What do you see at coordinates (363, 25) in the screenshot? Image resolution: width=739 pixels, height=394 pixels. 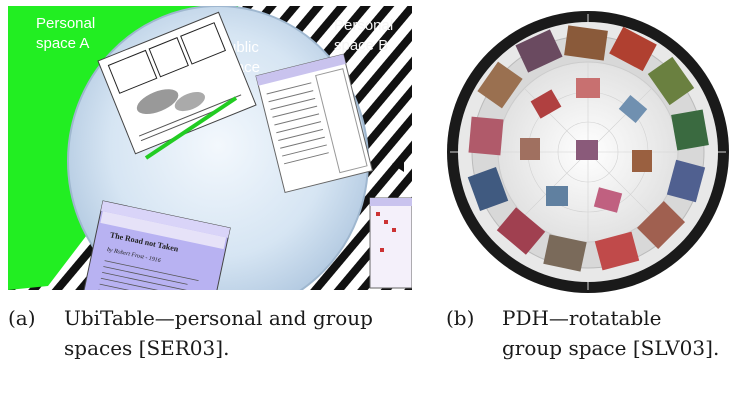 I see `personal-space-b-label-1: Personal` at bounding box center [363, 25].